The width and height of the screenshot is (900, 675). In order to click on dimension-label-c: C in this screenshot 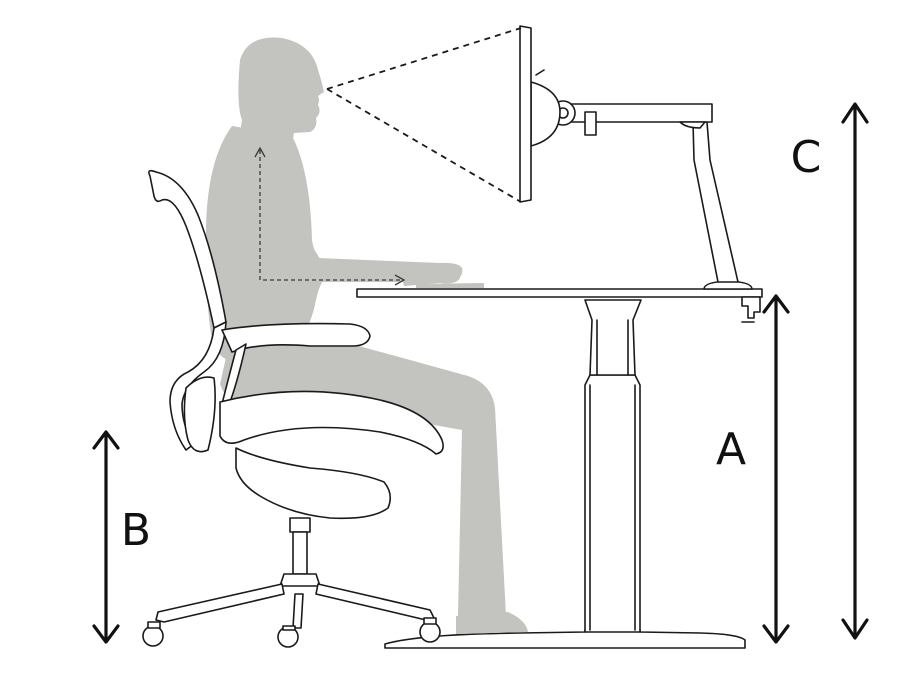, I will do `click(806, 157)`.